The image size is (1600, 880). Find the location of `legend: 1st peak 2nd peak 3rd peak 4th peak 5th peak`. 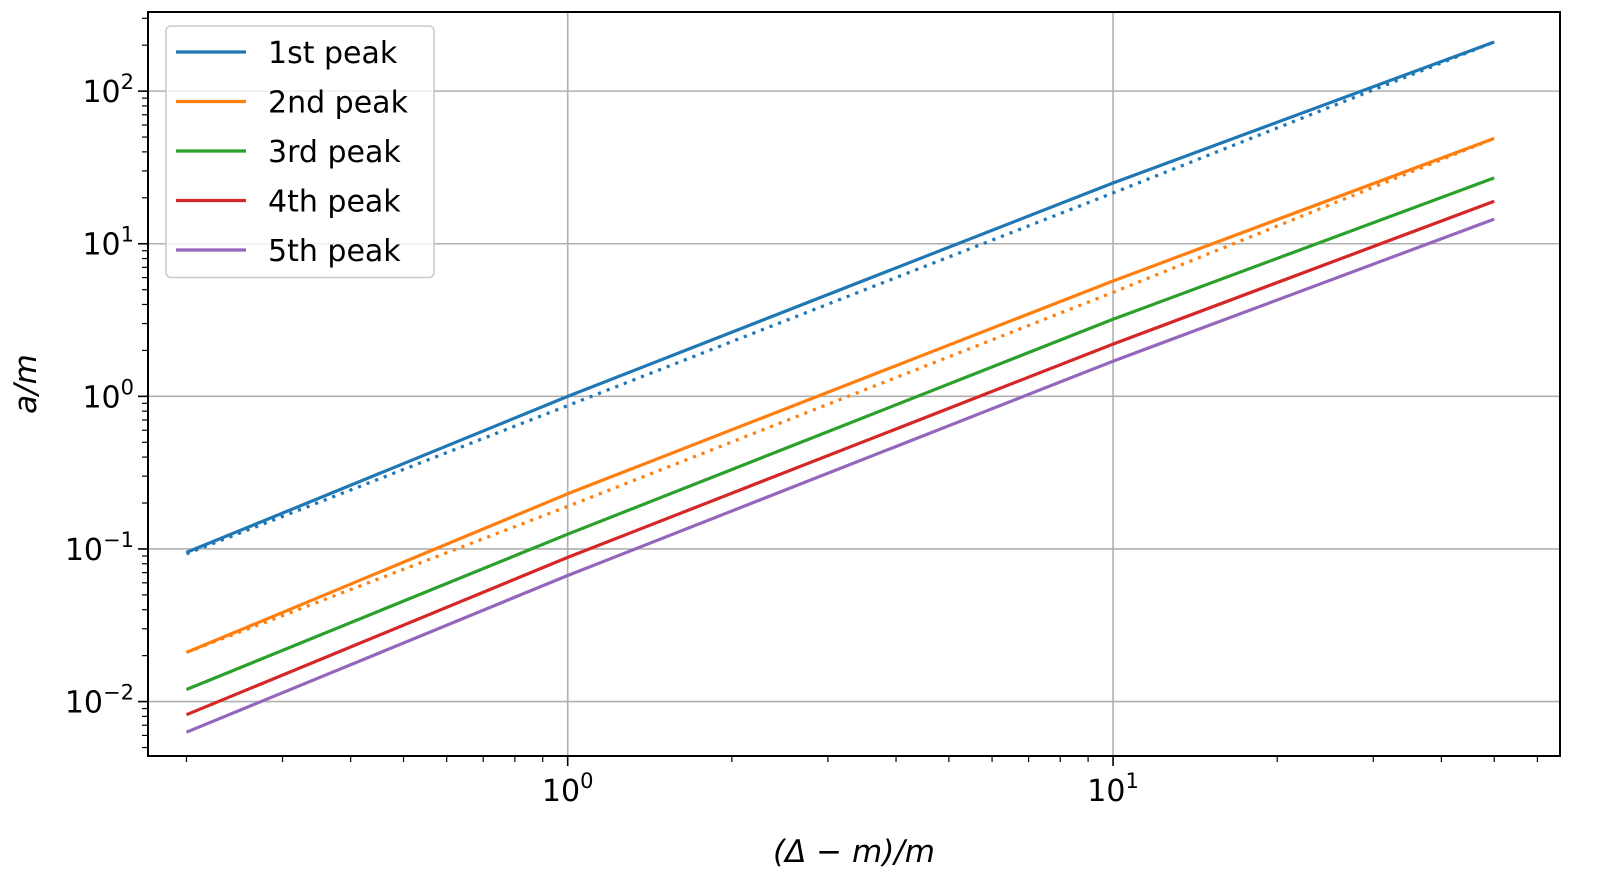

legend: 1st peak 2nd peak 3rd peak 4th peak 5th peak is located at coordinates (300, 152).